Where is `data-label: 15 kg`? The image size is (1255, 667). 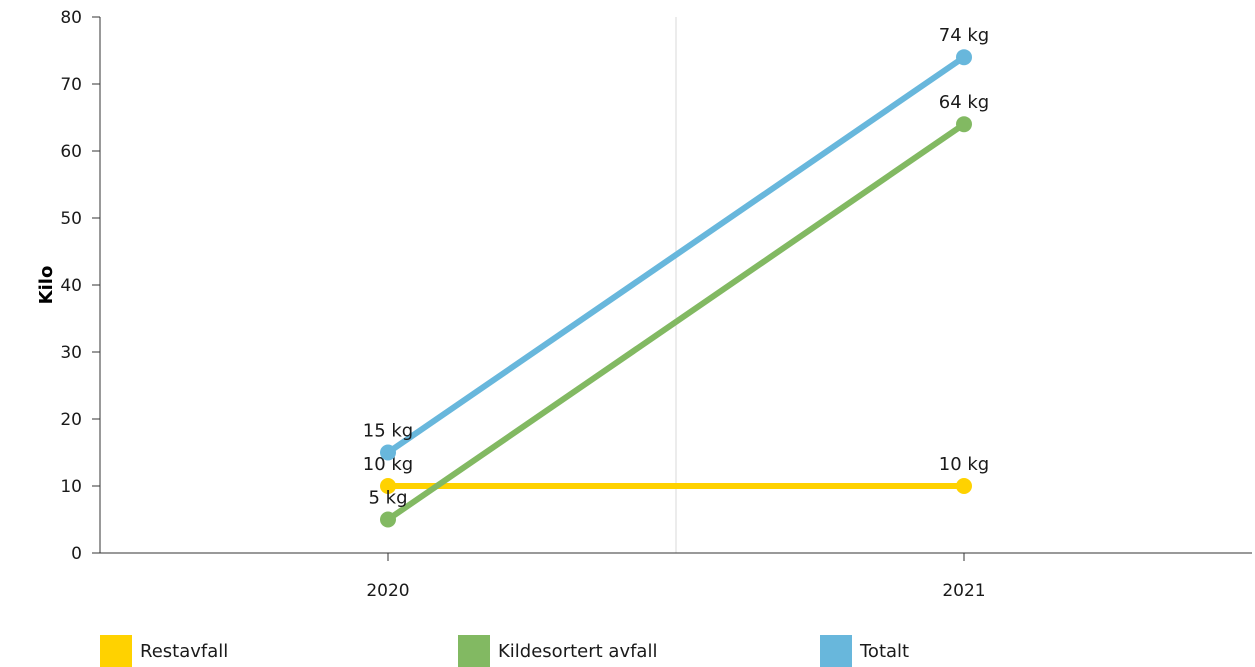
data-label: 15 kg is located at coordinates (388, 431).